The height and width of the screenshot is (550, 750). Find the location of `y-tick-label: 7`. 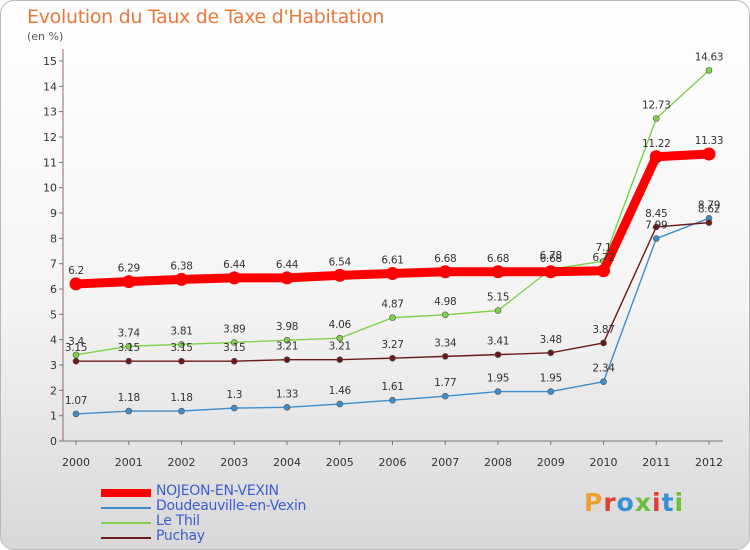

y-tick-label: 7 is located at coordinates (53, 264).